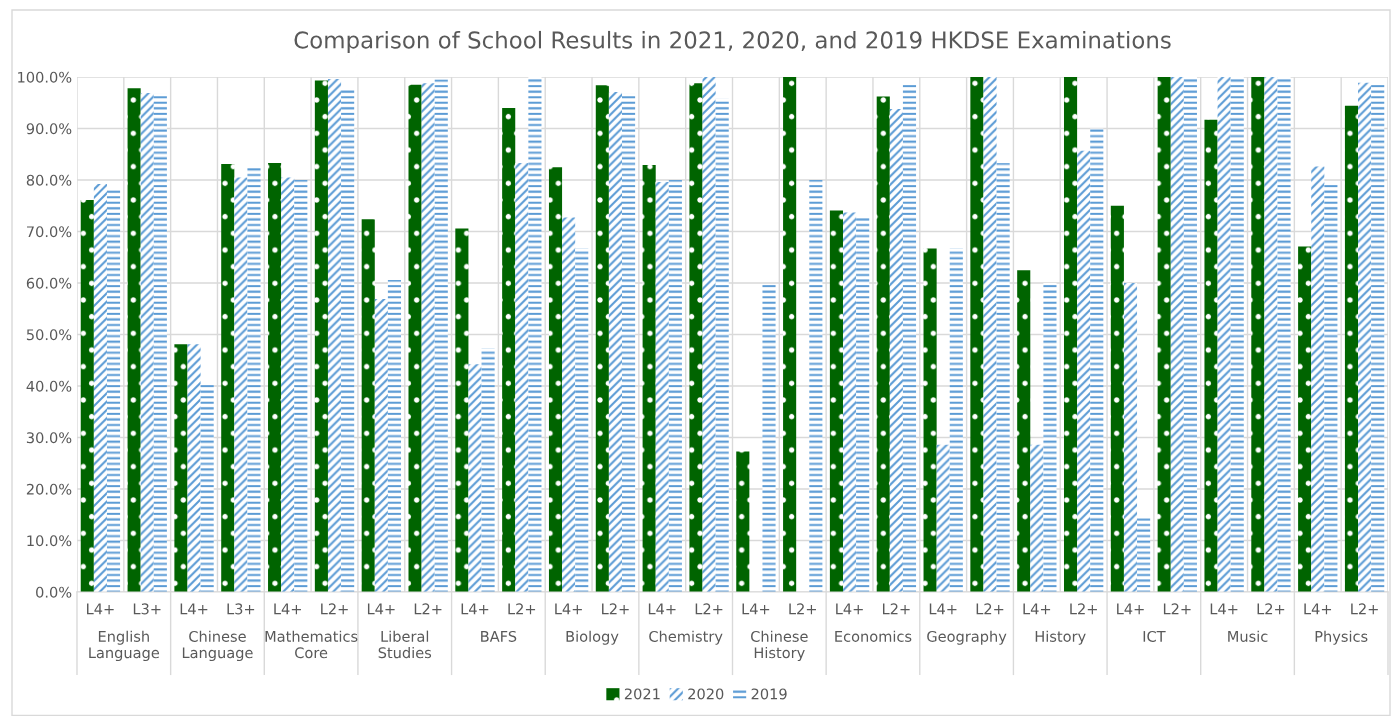 Image resolution: width=1394 pixels, height=719 pixels. Describe the element at coordinates (217, 646) in the screenshot. I see `text: Chinese Language` at that location.